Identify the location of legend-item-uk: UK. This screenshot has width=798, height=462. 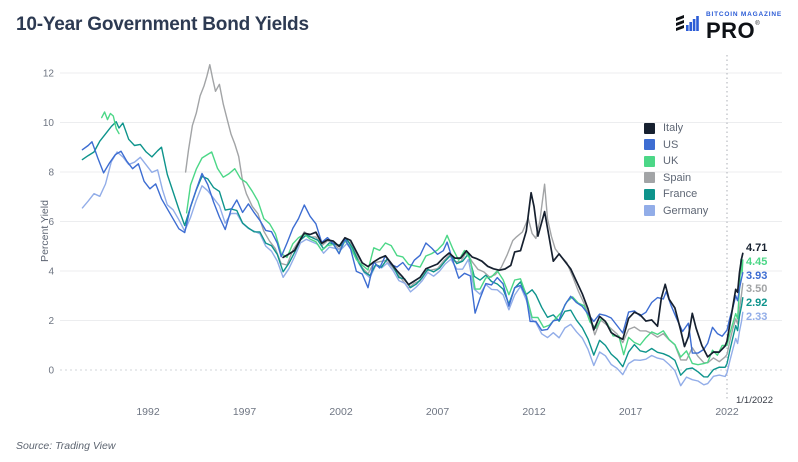
(676, 161).